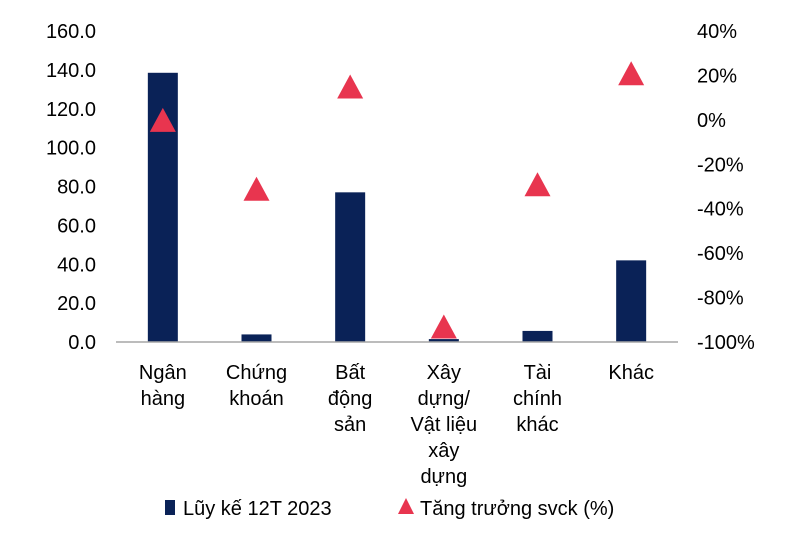 The image size is (795, 551). I want to click on category-label: sản, so click(350, 425).